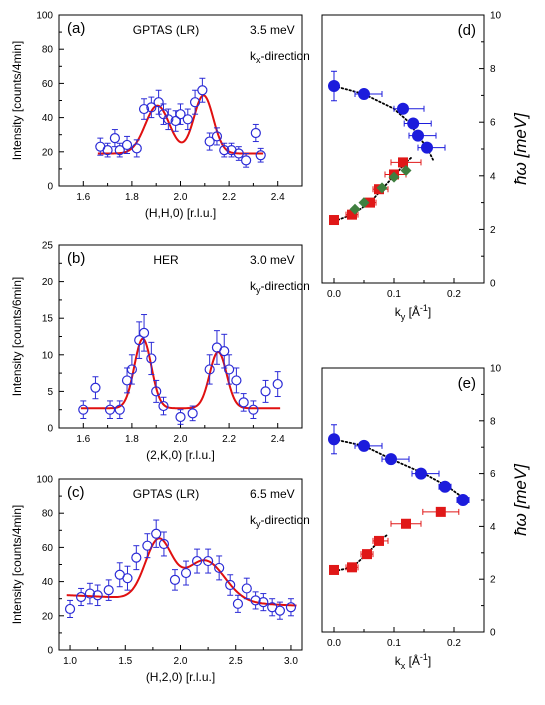  Describe the element at coordinates (280, 287) in the screenshot. I see `direction-label: ky-direction` at that location.